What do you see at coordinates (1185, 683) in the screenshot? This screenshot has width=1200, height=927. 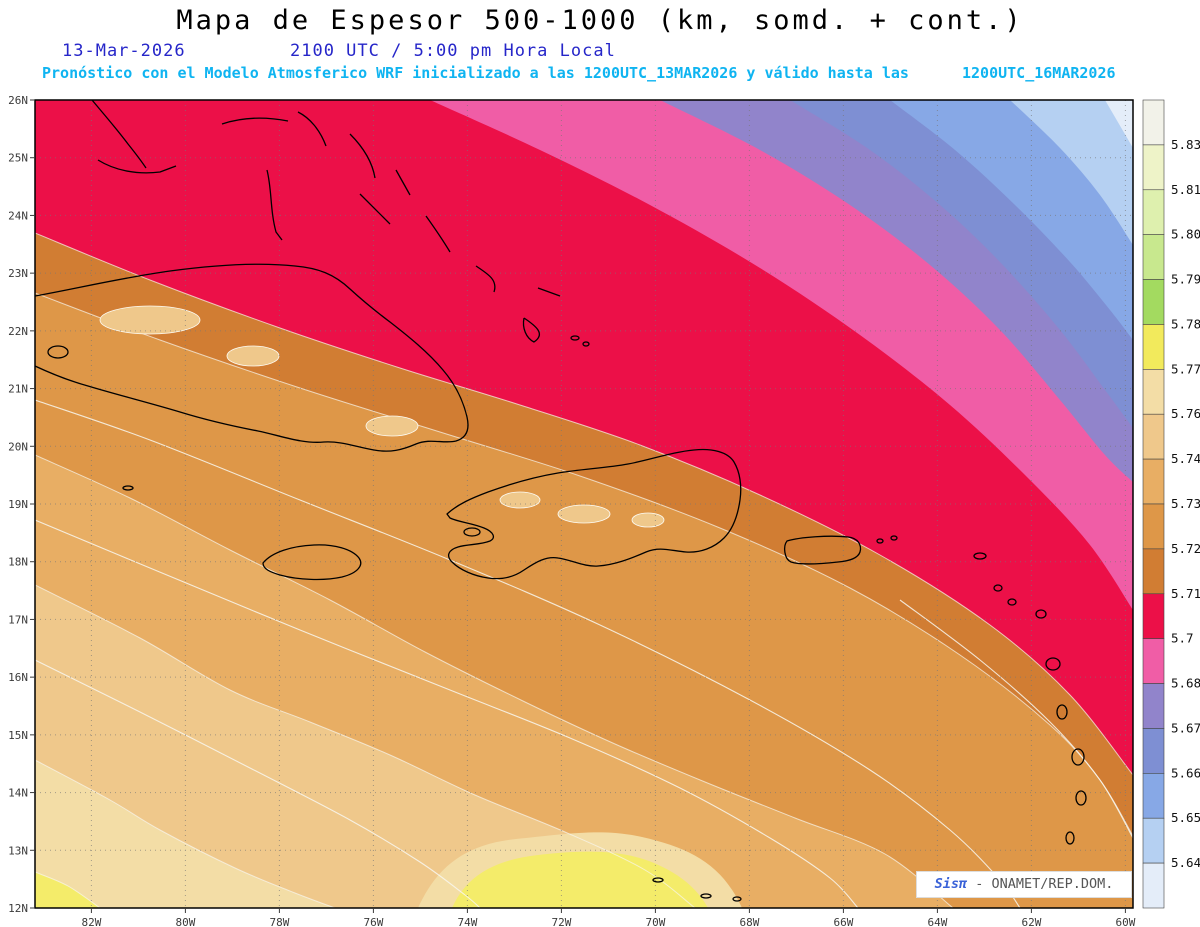 I see `colorbar-label: 5.688` at bounding box center [1185, 683].